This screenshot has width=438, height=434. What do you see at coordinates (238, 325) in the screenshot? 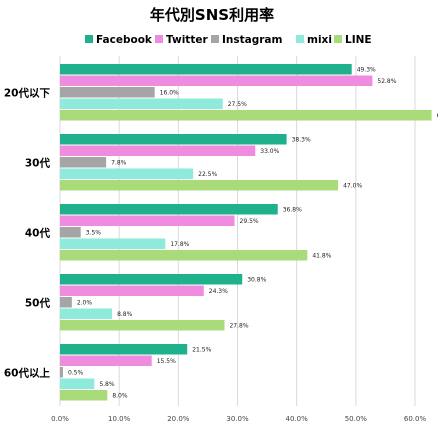
I see `data-label: 27.8%` at bounding box center [238, 325].